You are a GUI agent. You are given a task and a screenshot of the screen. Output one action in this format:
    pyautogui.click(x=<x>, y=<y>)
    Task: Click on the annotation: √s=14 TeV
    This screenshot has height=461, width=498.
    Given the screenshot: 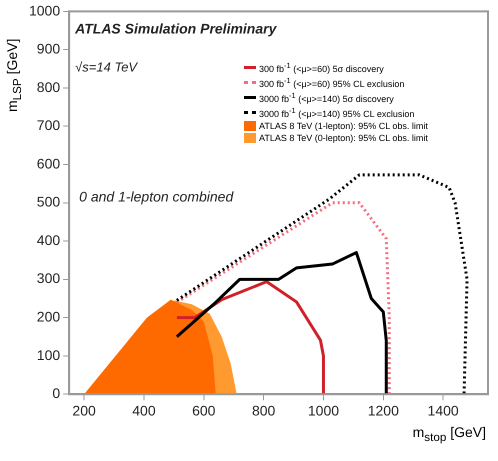 What is the action you would take?
    pyautogui.click(x=106, y=66)
    